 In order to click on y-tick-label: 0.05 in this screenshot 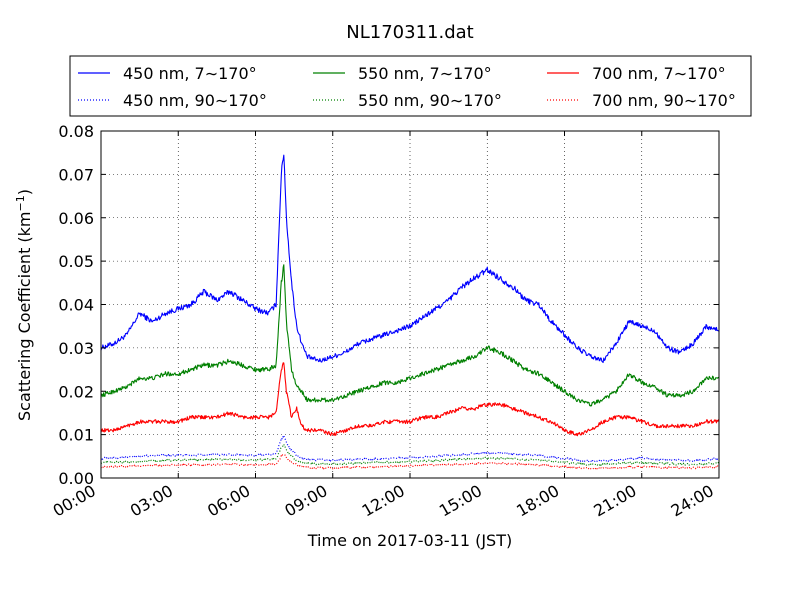, I will do `click(76, 261)`.